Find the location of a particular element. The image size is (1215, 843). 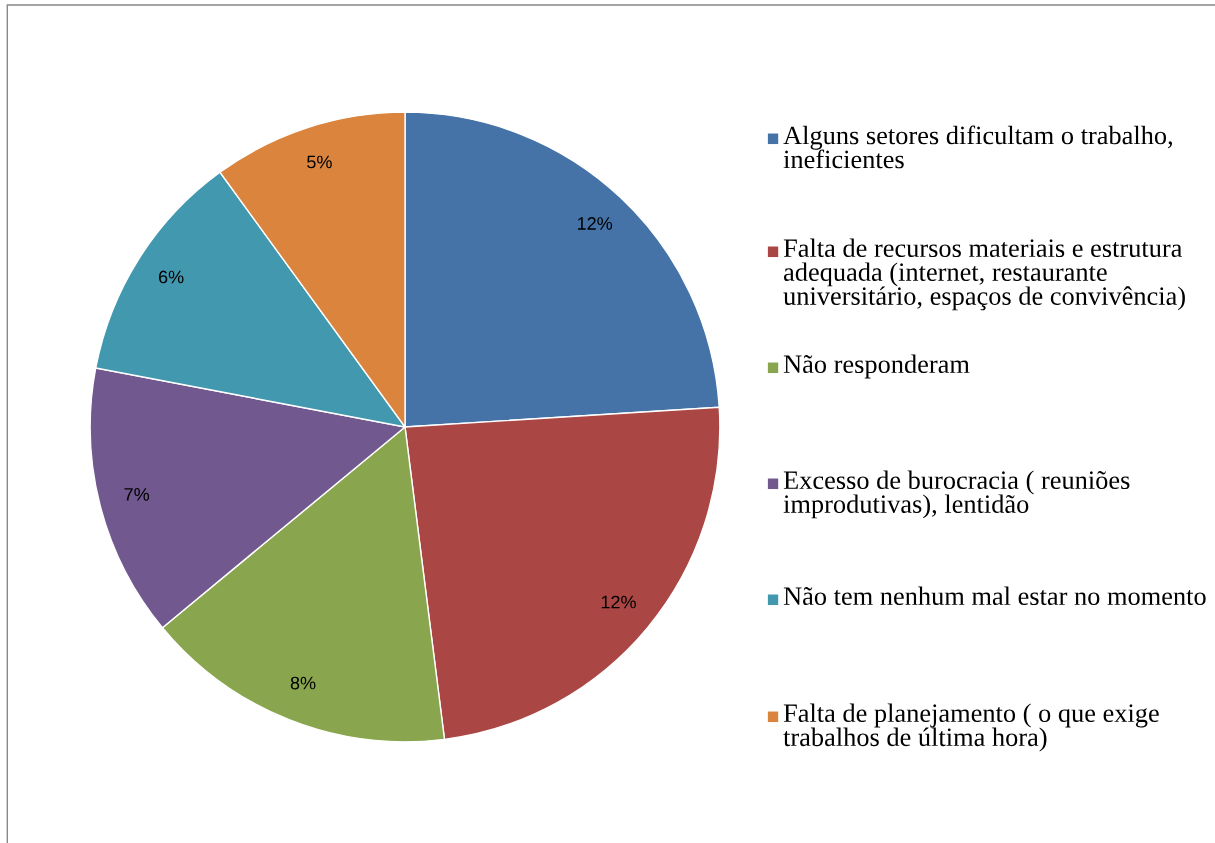

legend-label: Não tem nenhum mal estar no momento is located at coordinates (994, 596).